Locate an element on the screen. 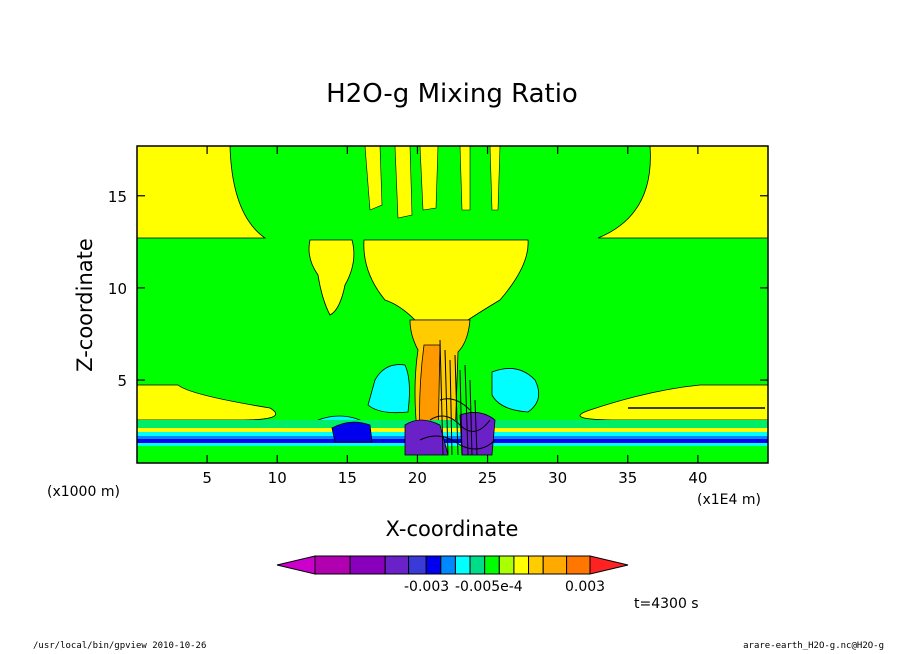 This screenshot has height=654, width=904. x-tick-label-4: 25 is located at coordinates (487, 478).